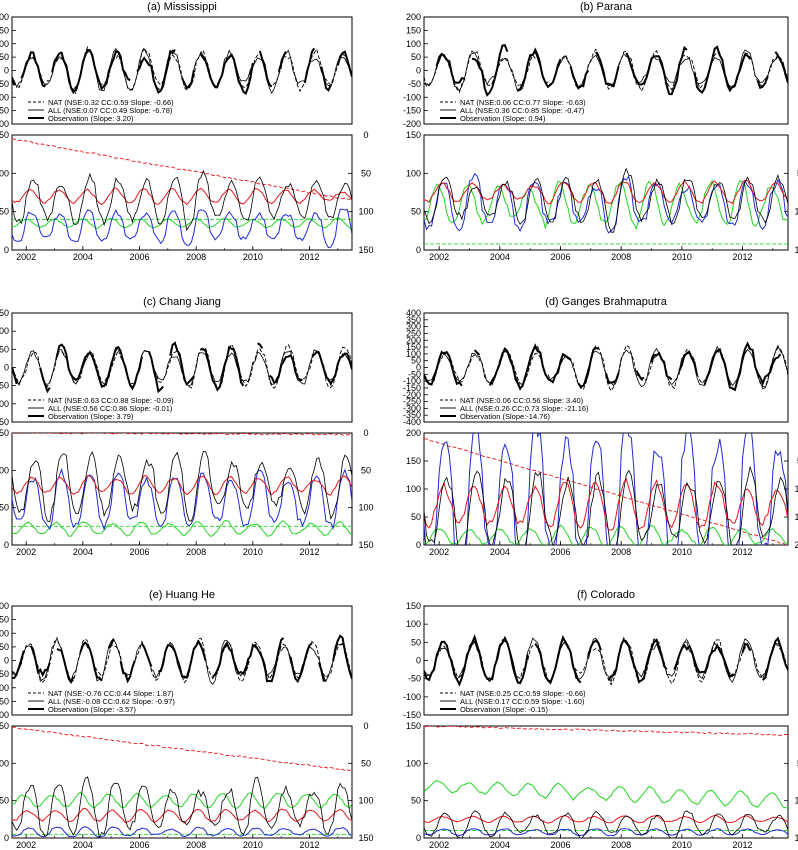  Describe the element at coordinates (523, 693) in the screenshot. I see `legend-label: NAT (NSE:0.25 CC:0.59 Slope: -0.66)` at that location.